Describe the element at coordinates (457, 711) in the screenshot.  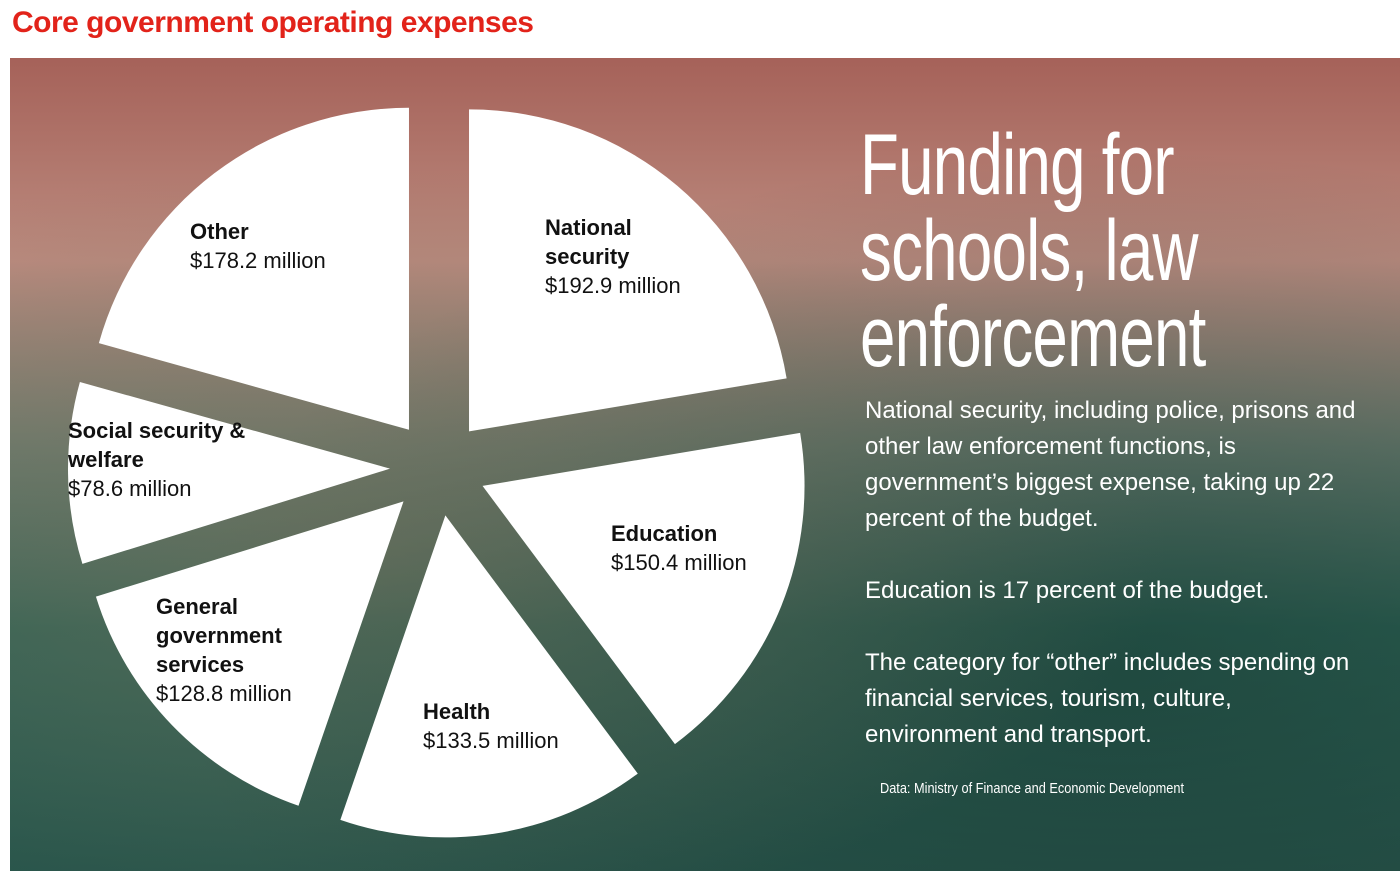
I see `category-label: Health` at that location.